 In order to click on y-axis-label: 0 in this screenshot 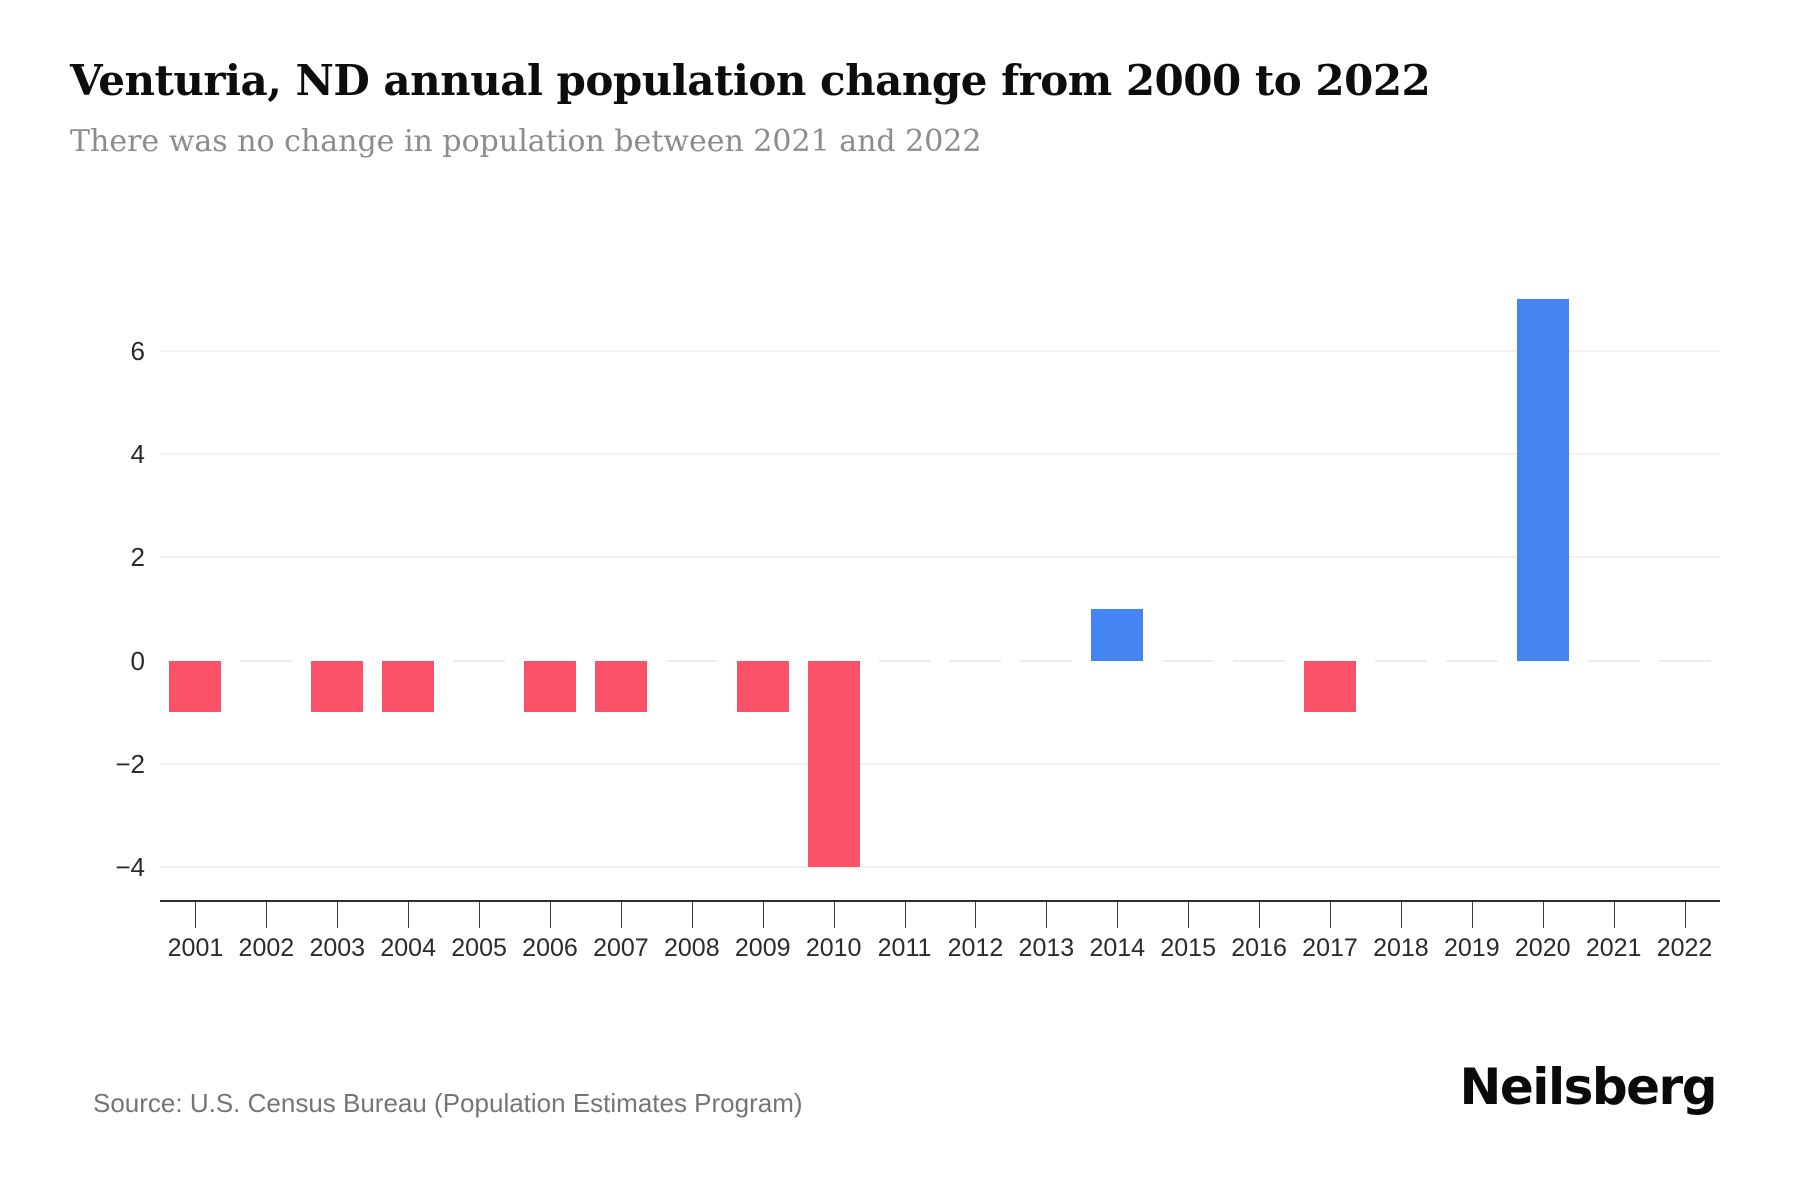, I will do `click(137, 660)`.